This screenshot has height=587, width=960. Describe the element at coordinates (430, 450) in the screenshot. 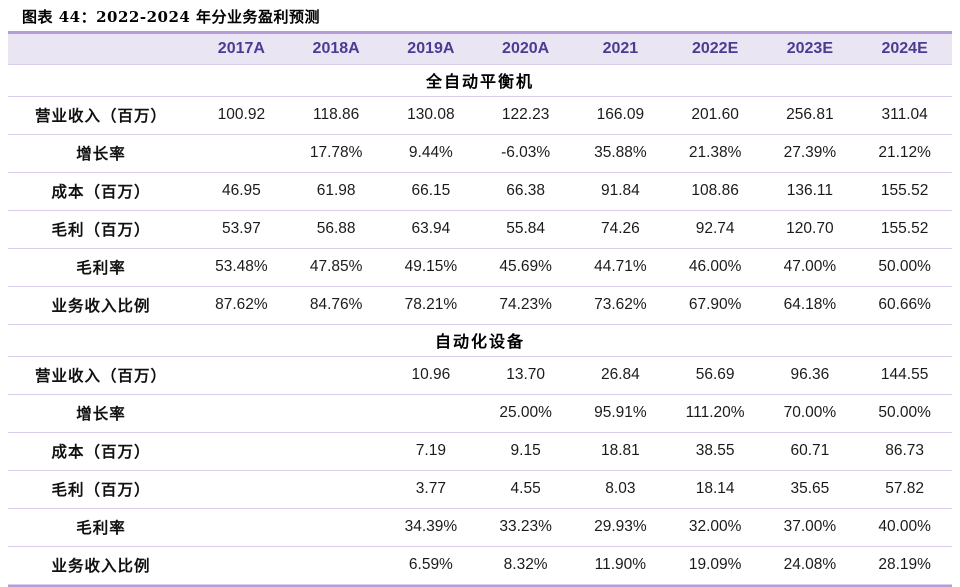

I see `value-cell: 7.19` at that location.